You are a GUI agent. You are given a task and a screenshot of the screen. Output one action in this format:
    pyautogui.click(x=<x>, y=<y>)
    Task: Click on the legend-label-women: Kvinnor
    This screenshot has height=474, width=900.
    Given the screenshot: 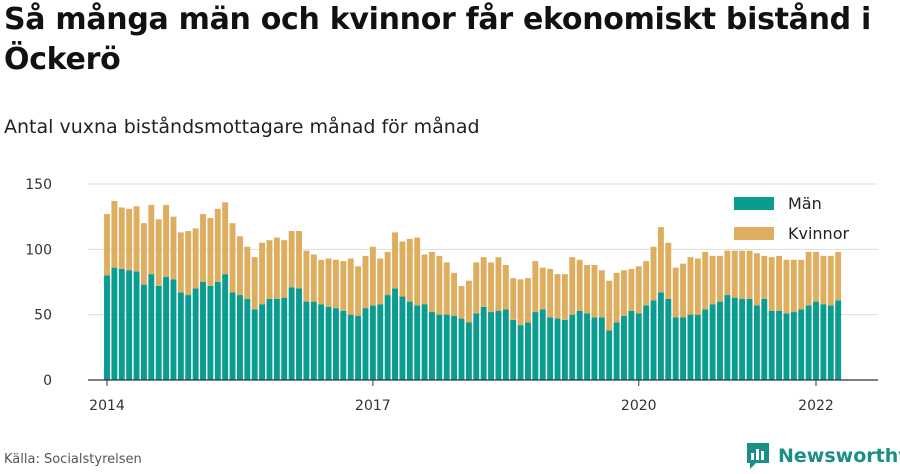 What is the action you would take?
    pyautogui.click(x=818, y=233)
    